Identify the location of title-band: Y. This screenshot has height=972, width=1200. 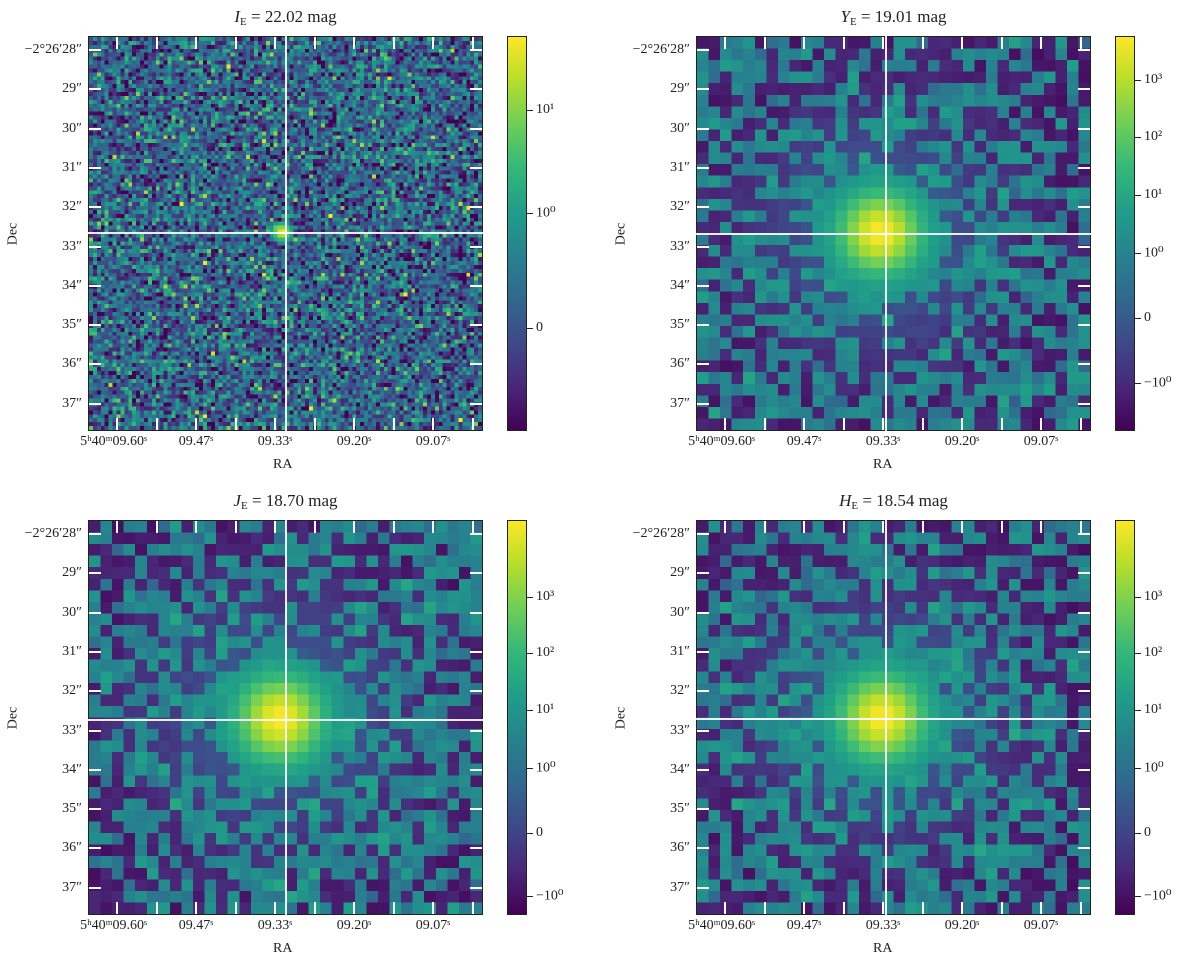
(845, 16).